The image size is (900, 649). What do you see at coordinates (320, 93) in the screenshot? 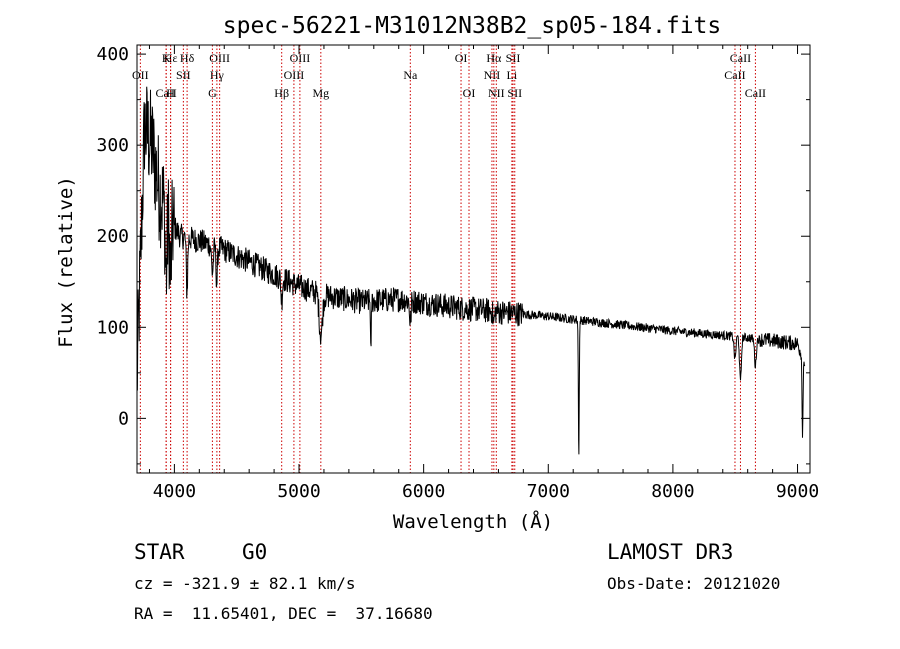
I see `line-marker-label: Mg` at bounding box center [320, 93].